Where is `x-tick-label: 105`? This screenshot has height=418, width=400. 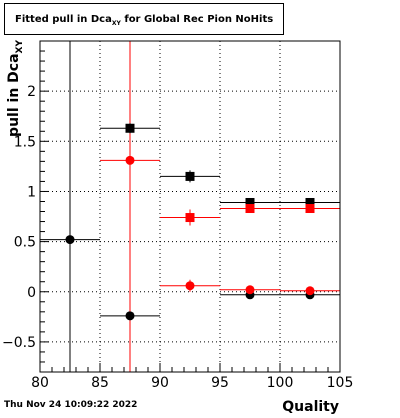 x-tick-label: 105 is located at coordinates (340, 383).